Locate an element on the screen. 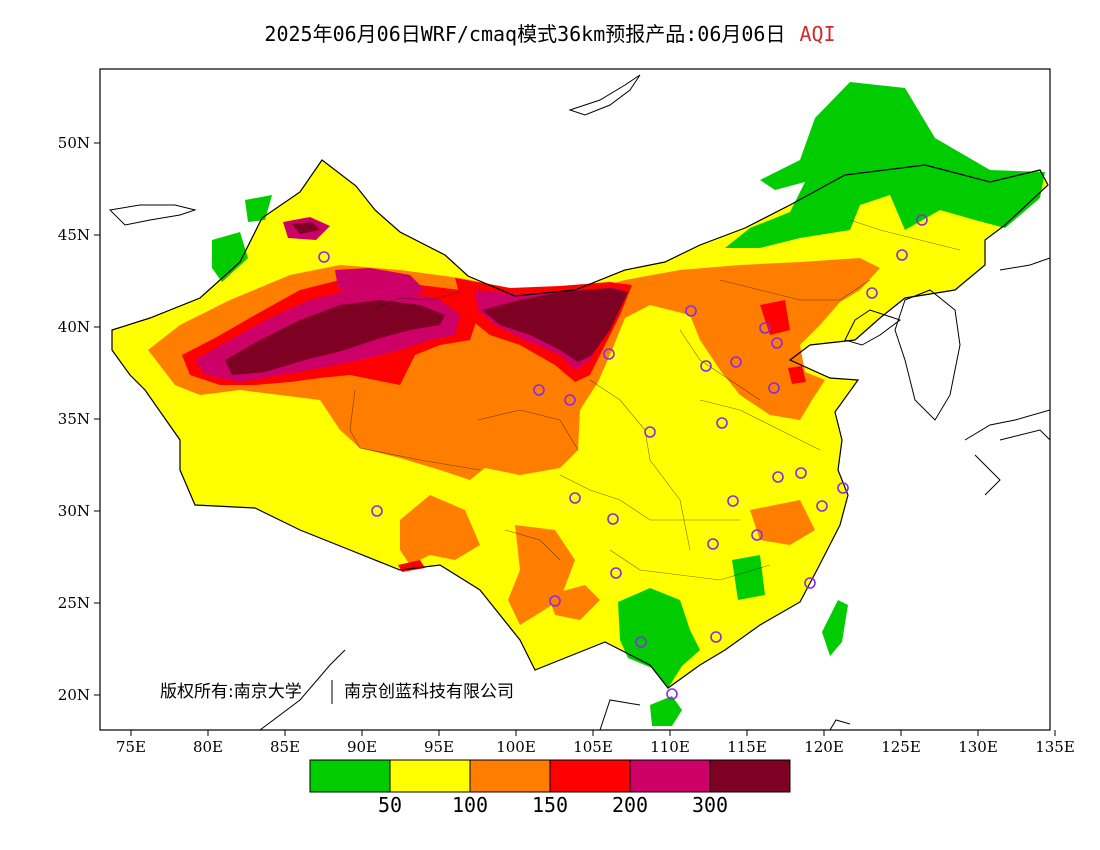 The width and height of the screenshot is (1100, 850). aqi-region-maroon-desert is located at coordinates (555, 325).